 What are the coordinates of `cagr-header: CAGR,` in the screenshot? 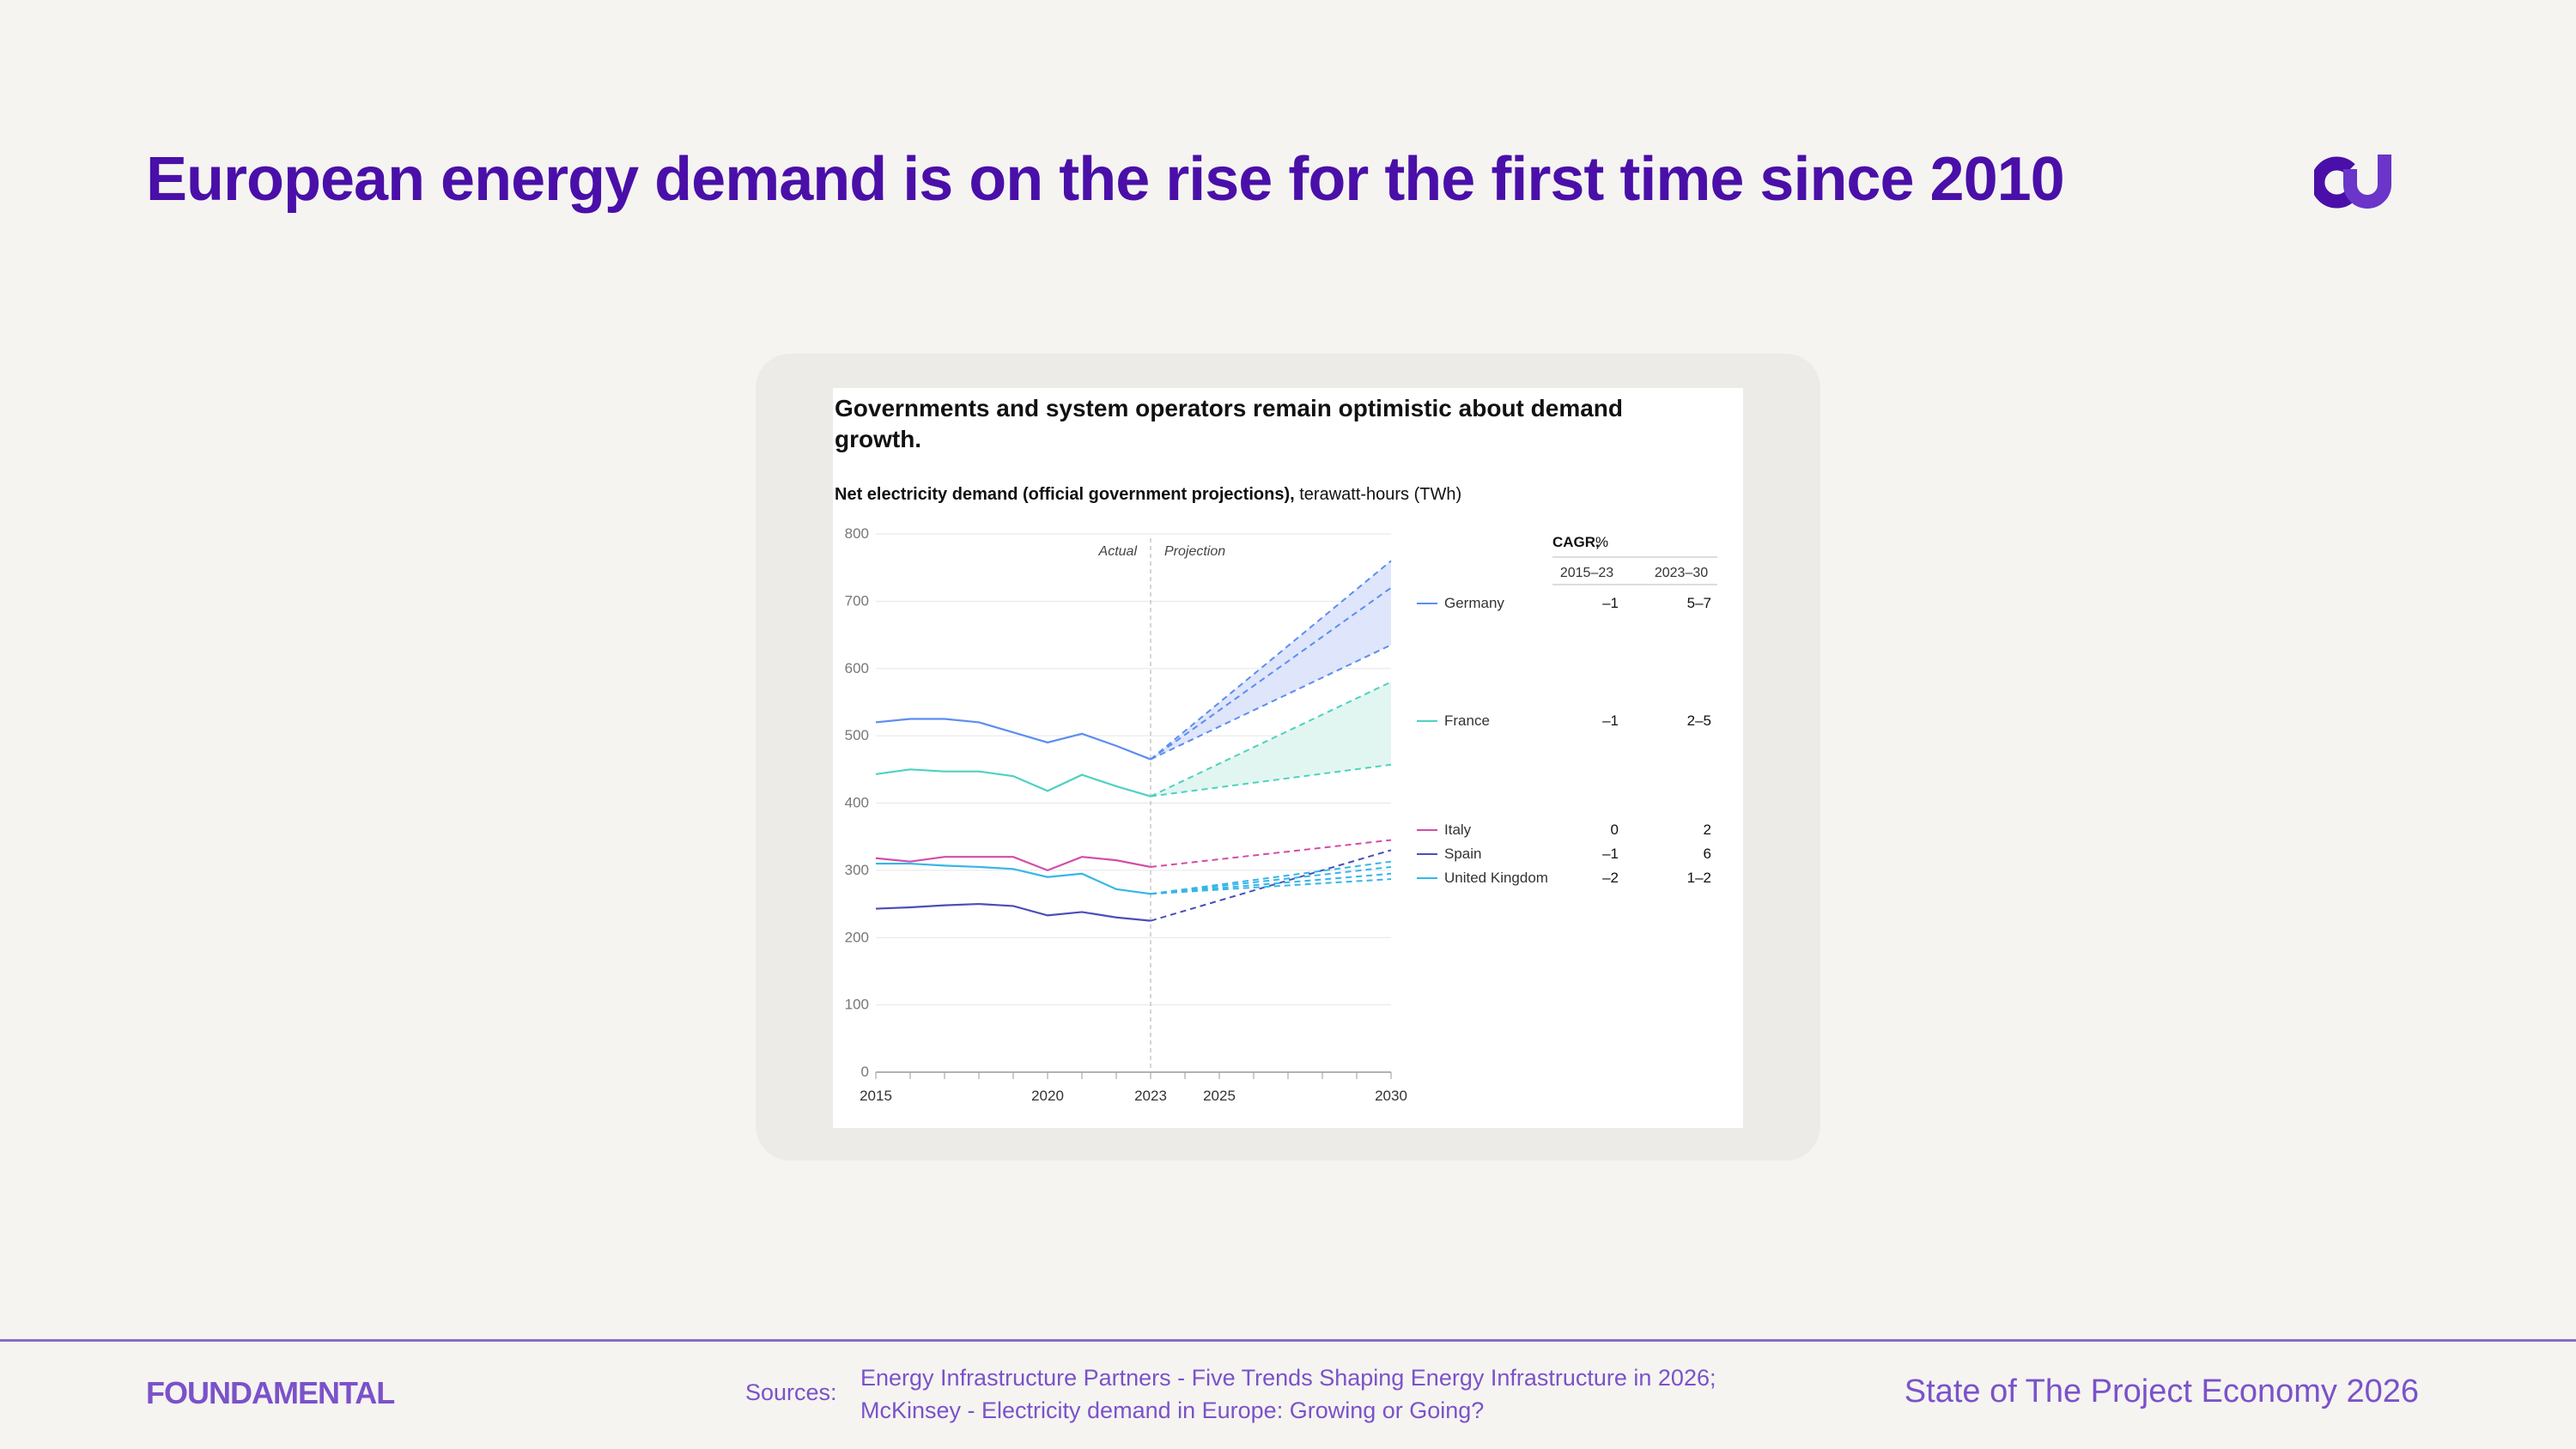 It's located at (1576, 542).